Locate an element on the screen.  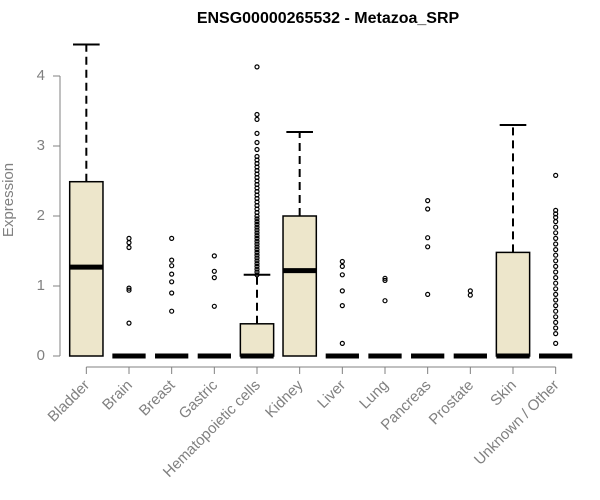
x-tick-label: Liver is located at coordinates (331, 394).